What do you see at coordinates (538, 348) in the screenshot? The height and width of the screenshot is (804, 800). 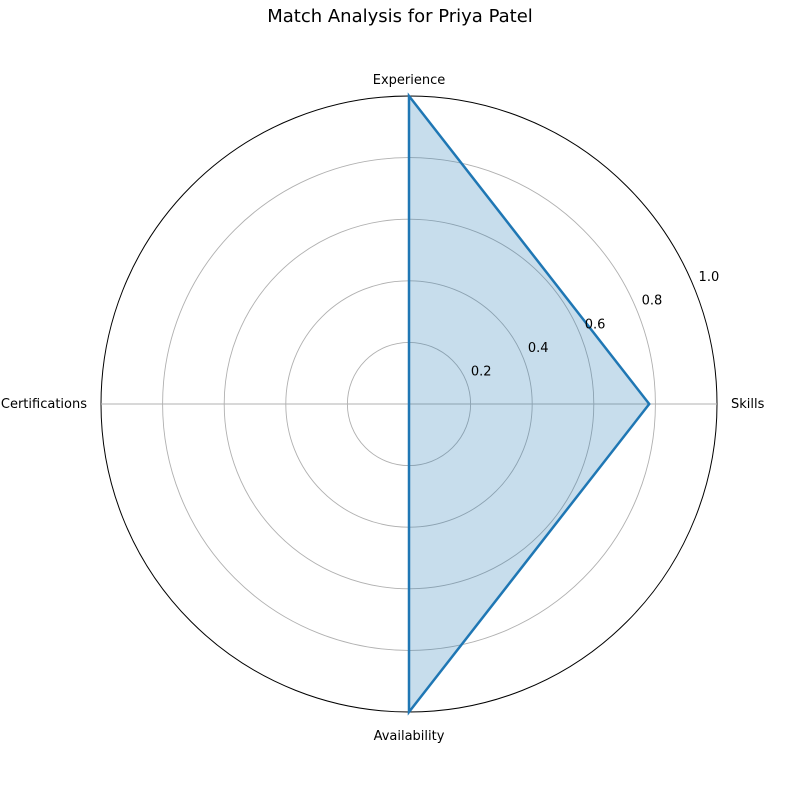 I see `radial-tick-label: 0.4` at bounding box center [538, 348].